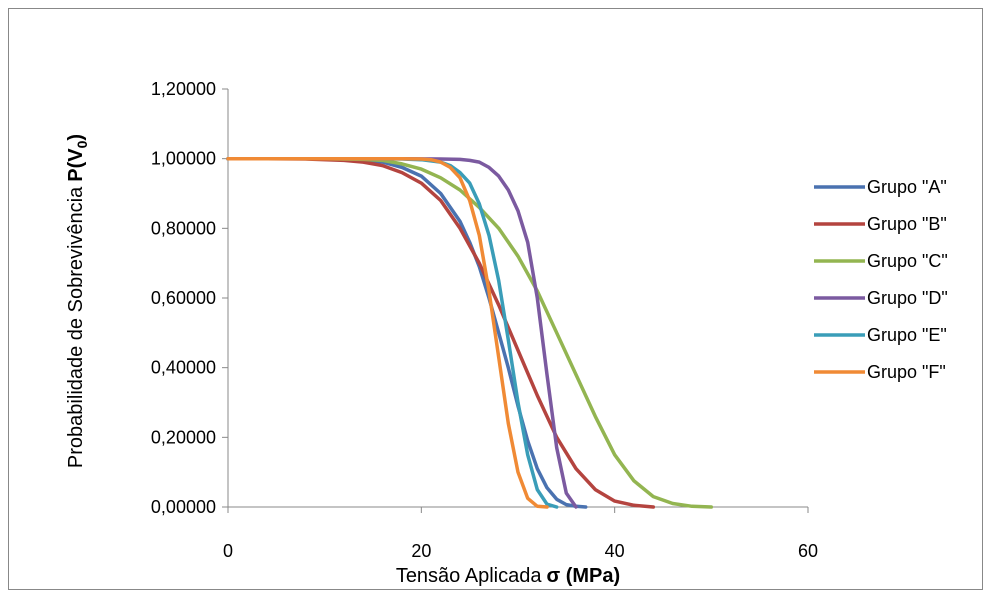 The image size is (991, 598). I want to click on y-tick-label: 1,00000, so click(183, 159).